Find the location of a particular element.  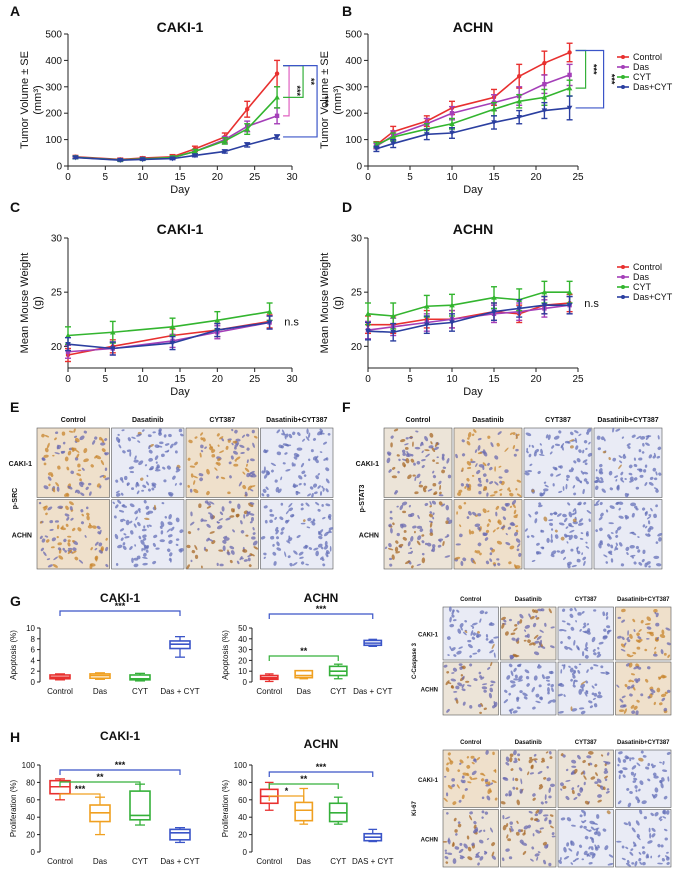

panel-letter-E: E is located at coordinates (14, 407).